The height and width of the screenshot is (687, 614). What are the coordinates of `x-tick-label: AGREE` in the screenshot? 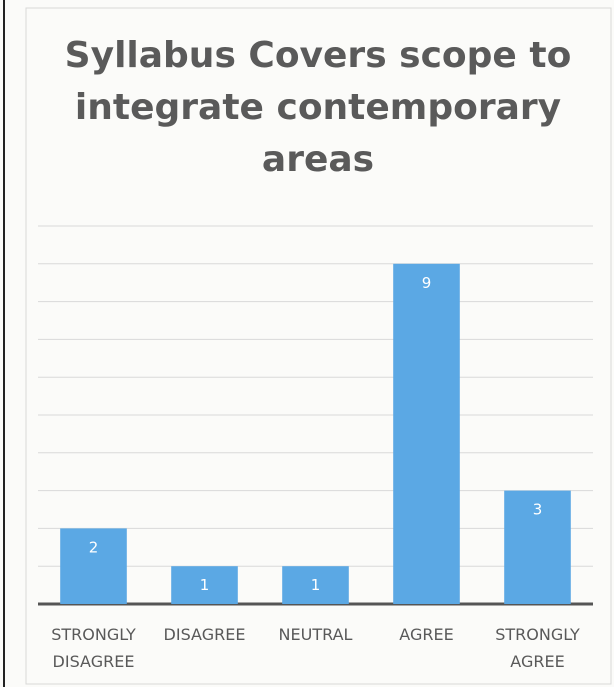 It's located at (426, 634).